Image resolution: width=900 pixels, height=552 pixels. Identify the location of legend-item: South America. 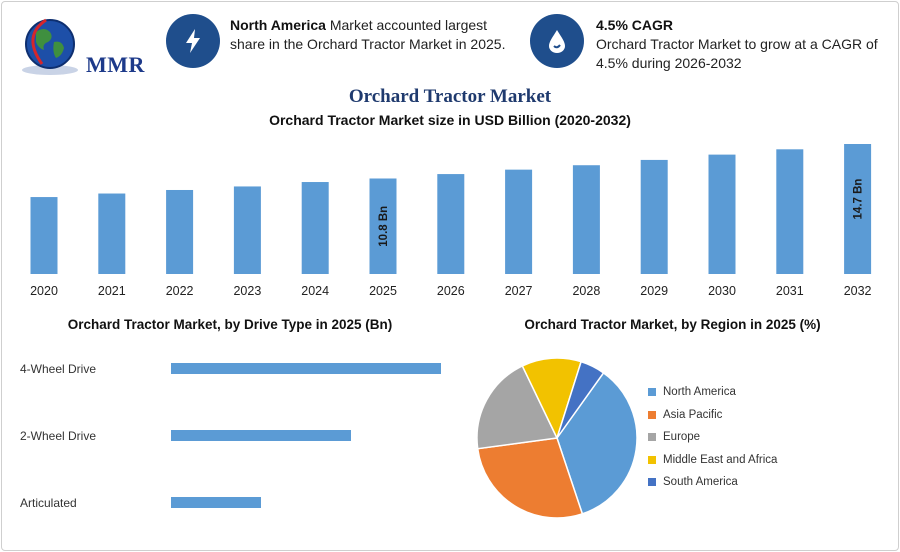
(693, 482).